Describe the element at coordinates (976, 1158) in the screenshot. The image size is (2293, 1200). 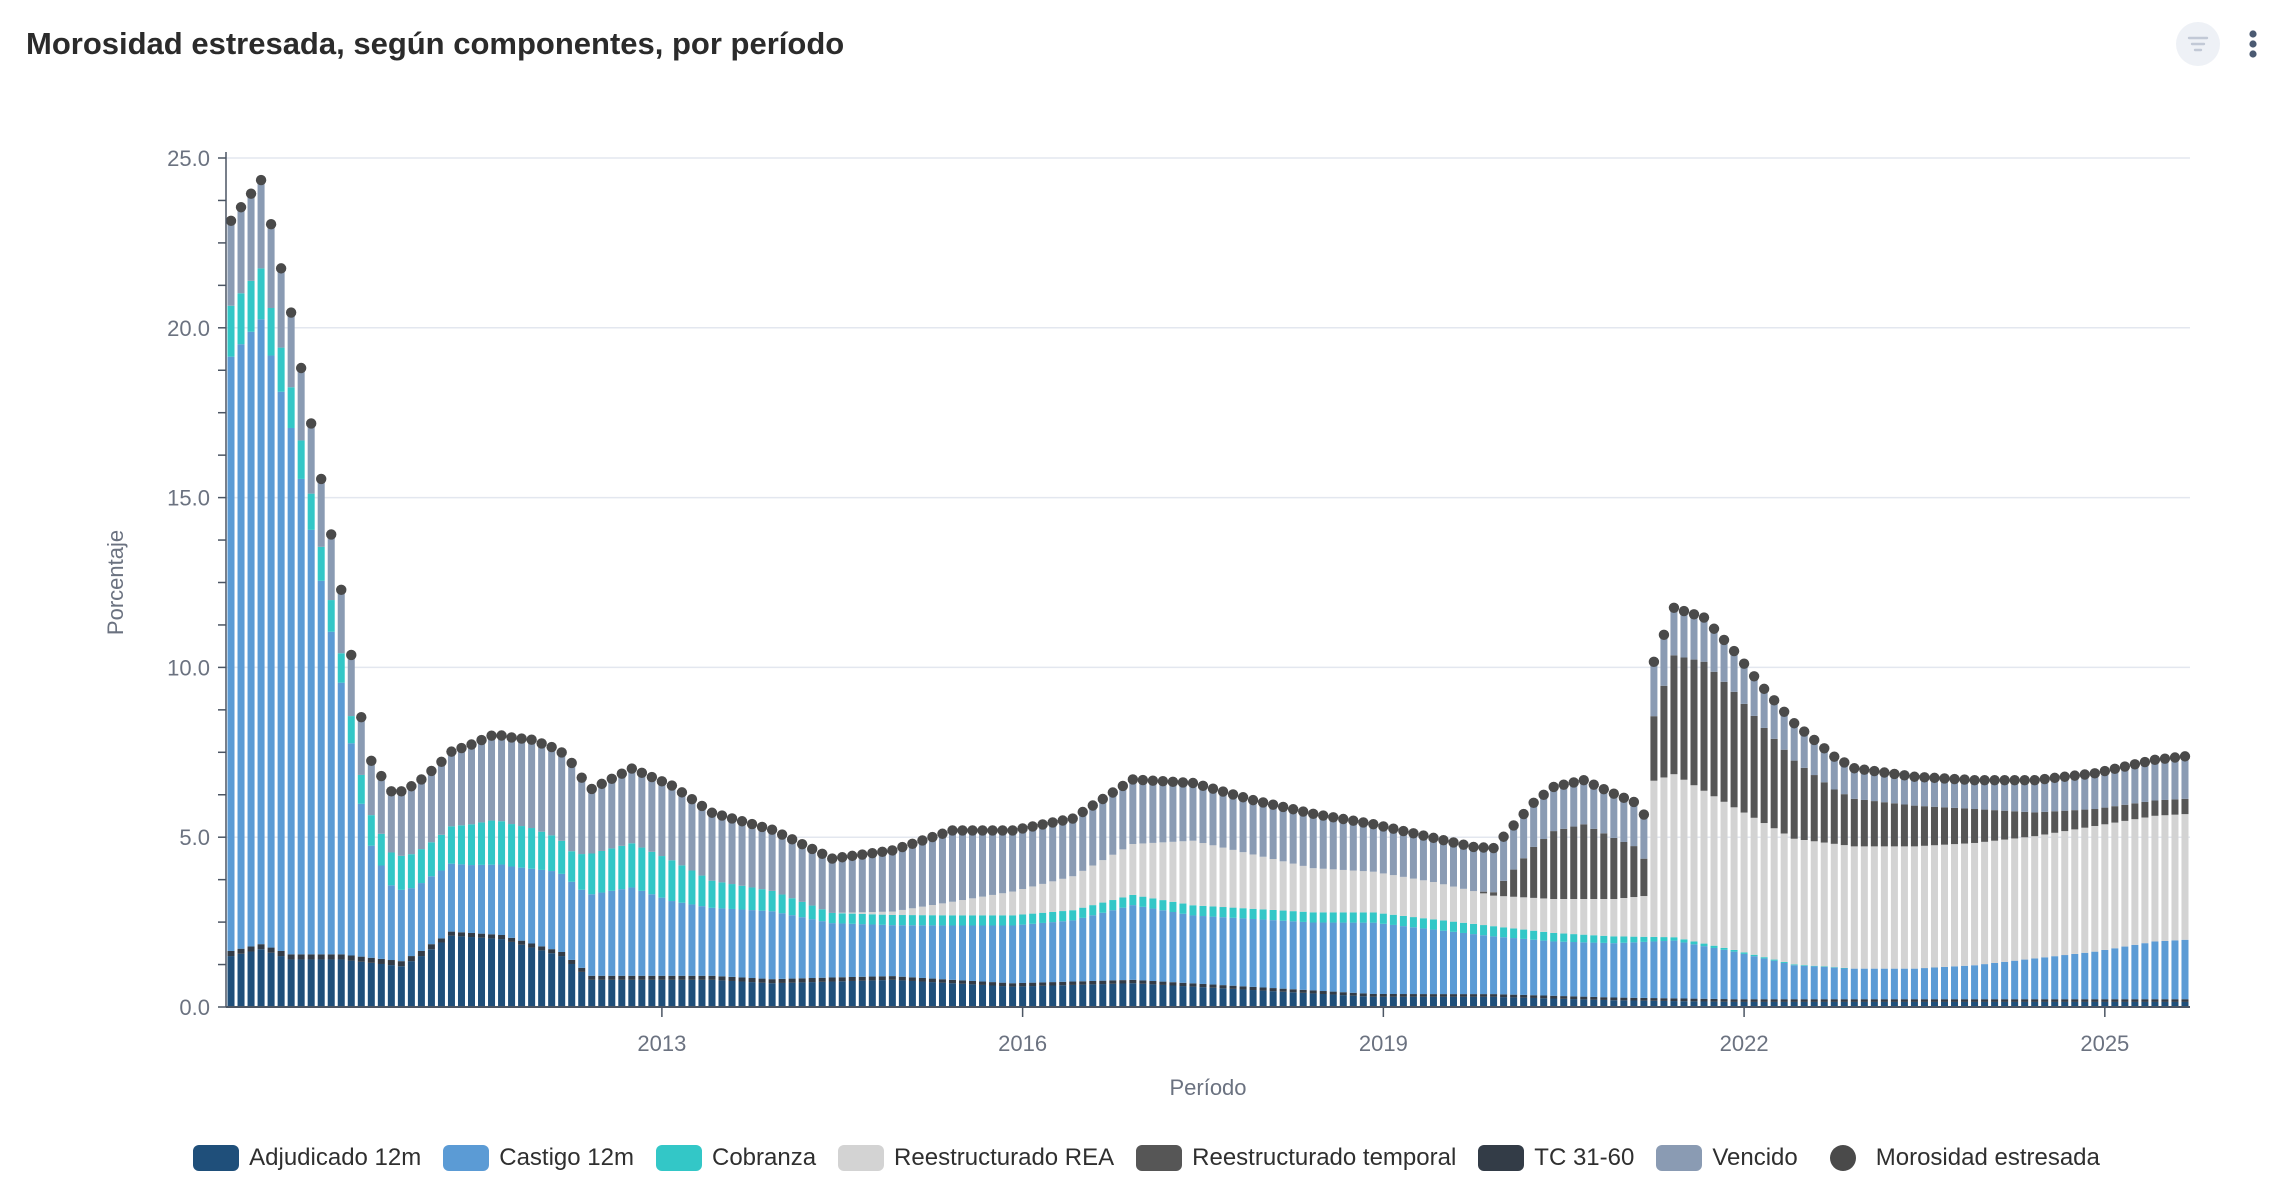
I see `legend-item-reestructurado-rea: Reestructurado REA` at that location.